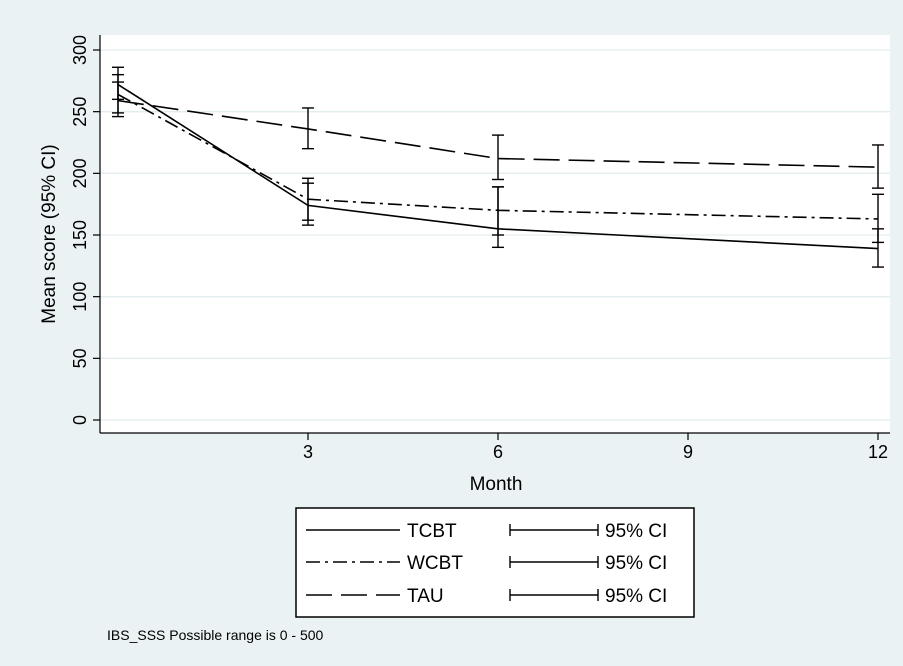 Image resolution: width=903 pixels, height=666 pixels. What do you see at coordinates (495, 562) in the screenshot?
I see `legend: TCBT 95% CI WCBT 95% CI TAU 95% CI` at bounding box center [495, 562].